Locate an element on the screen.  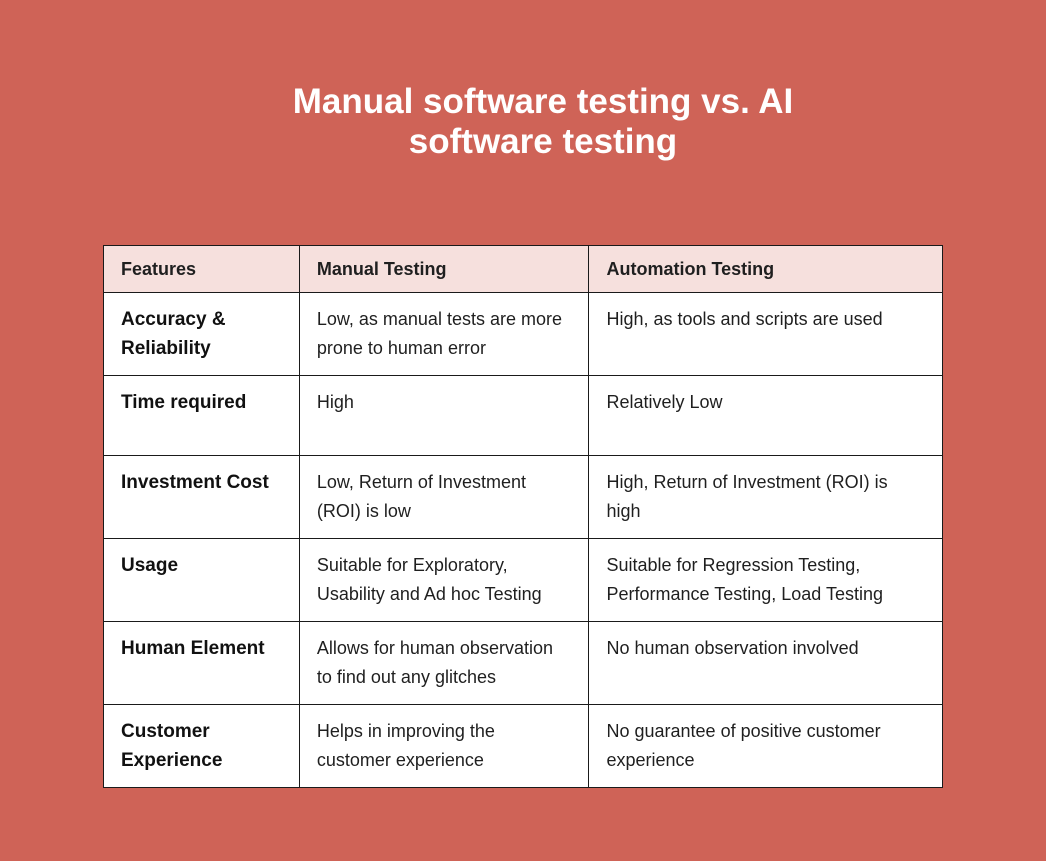
automation-testing-cell: Relatively Low is located at coordinates (765, 415).